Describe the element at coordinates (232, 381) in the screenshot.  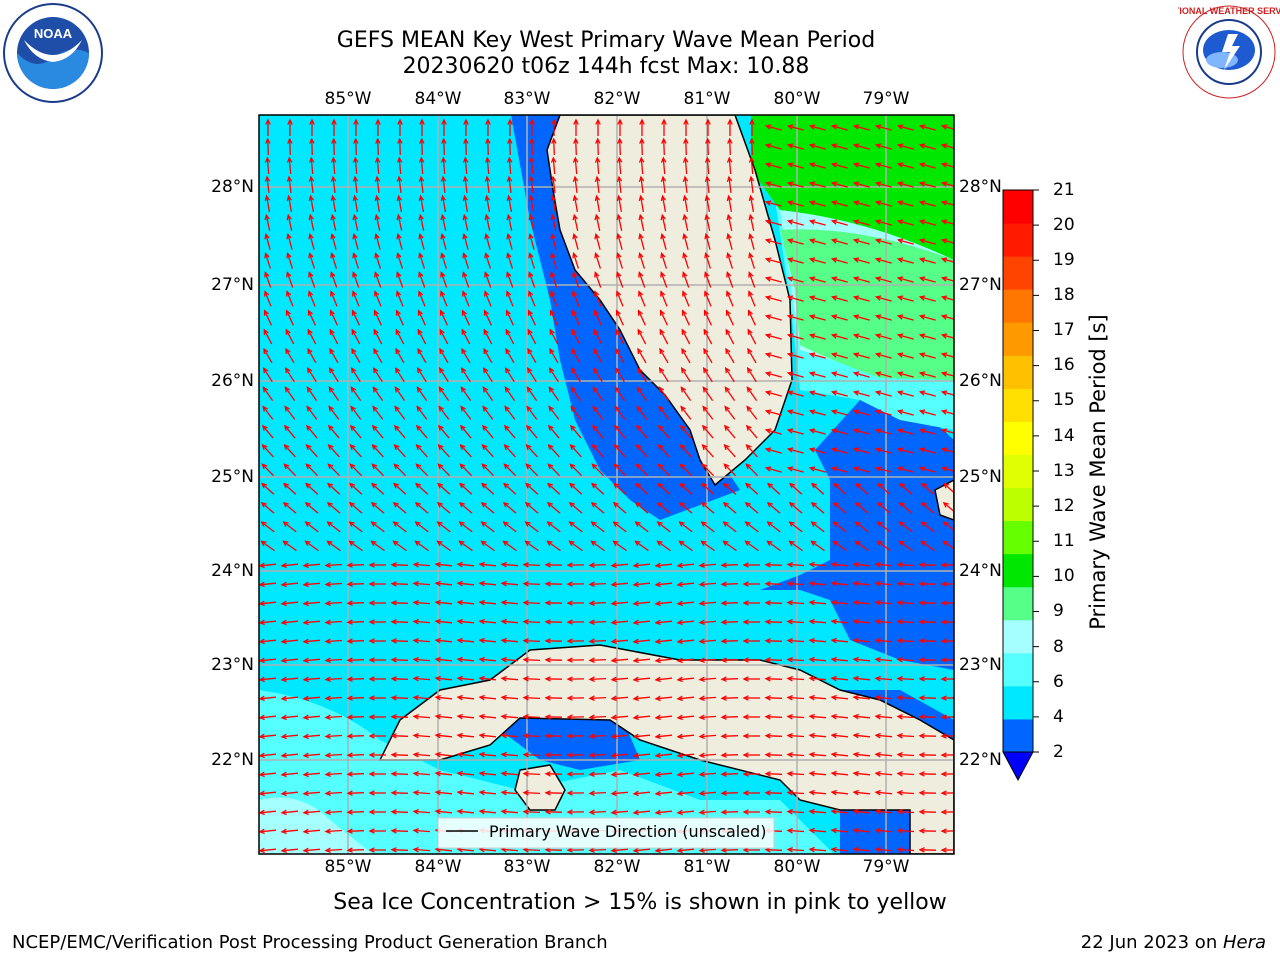
I see `lat-label-left-26n: 26°N` at that location.